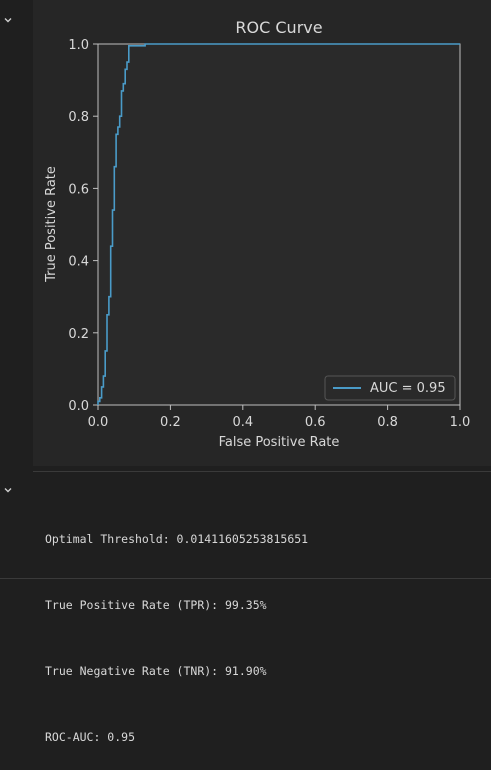 This screenshot has width=491, height=770. I want to click on x-tick-label: 0.2, so click(170, 422).